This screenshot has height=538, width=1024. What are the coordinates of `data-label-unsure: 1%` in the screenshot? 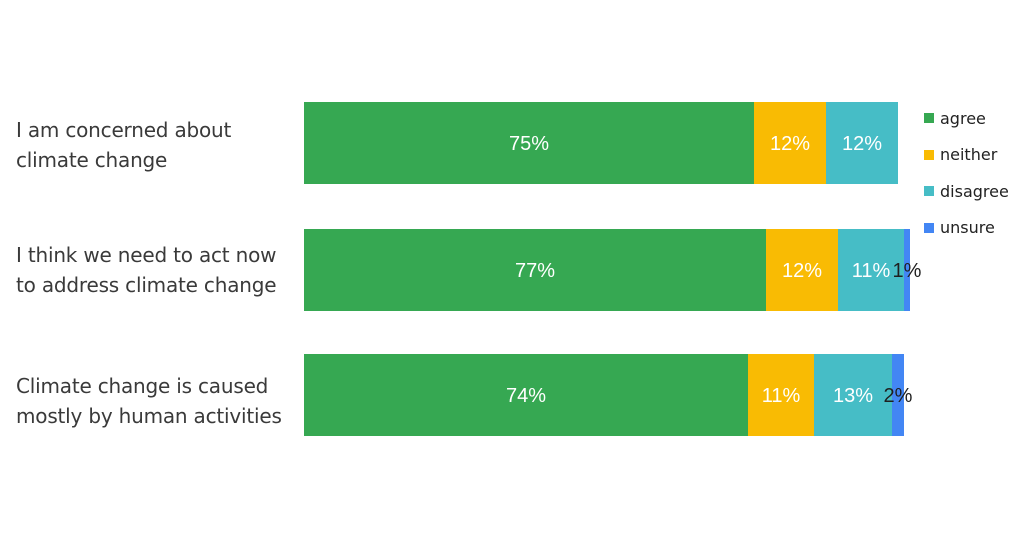 It's located at (907, 271).